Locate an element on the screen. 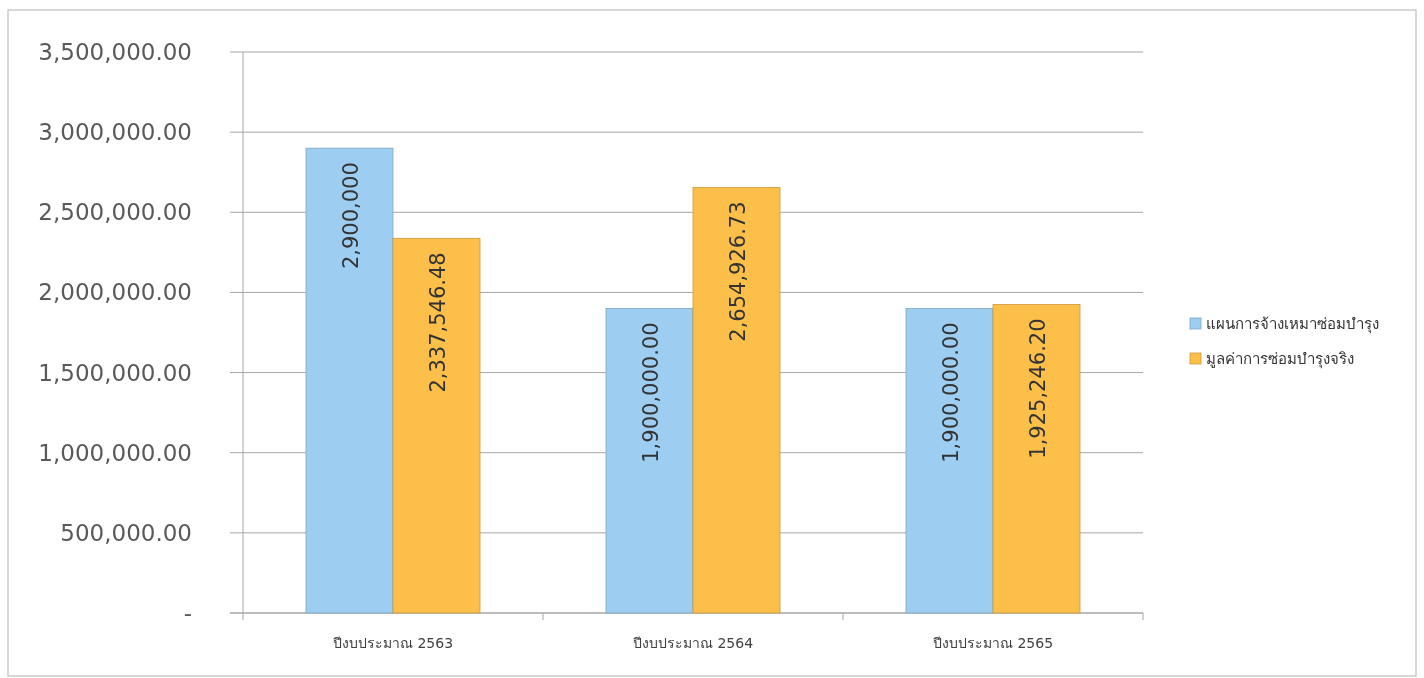  y-tick-label: 1,500,000.00 is located at coordinates (115, 372).